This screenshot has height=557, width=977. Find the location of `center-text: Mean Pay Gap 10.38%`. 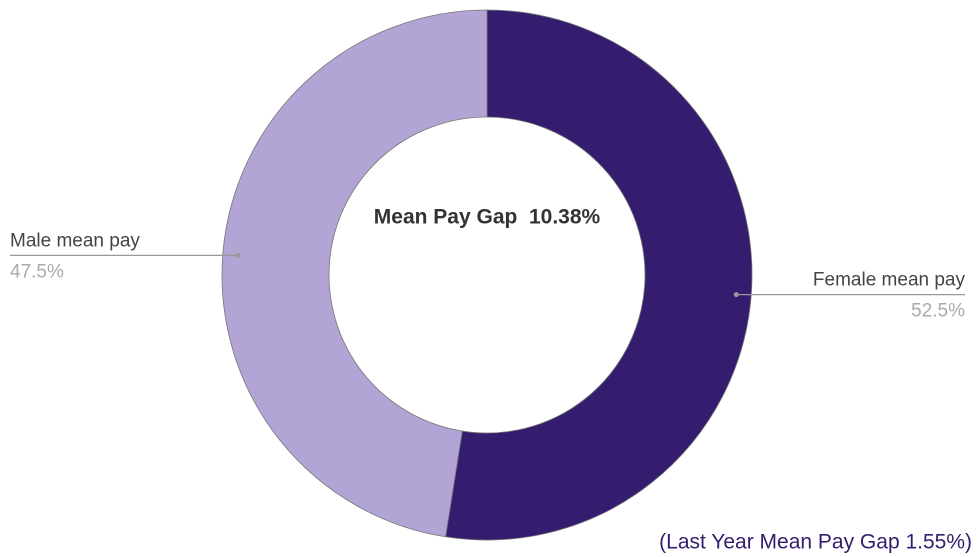

center-text: Mean Pay Gap 10.38% is located at coordinates (487, 217).